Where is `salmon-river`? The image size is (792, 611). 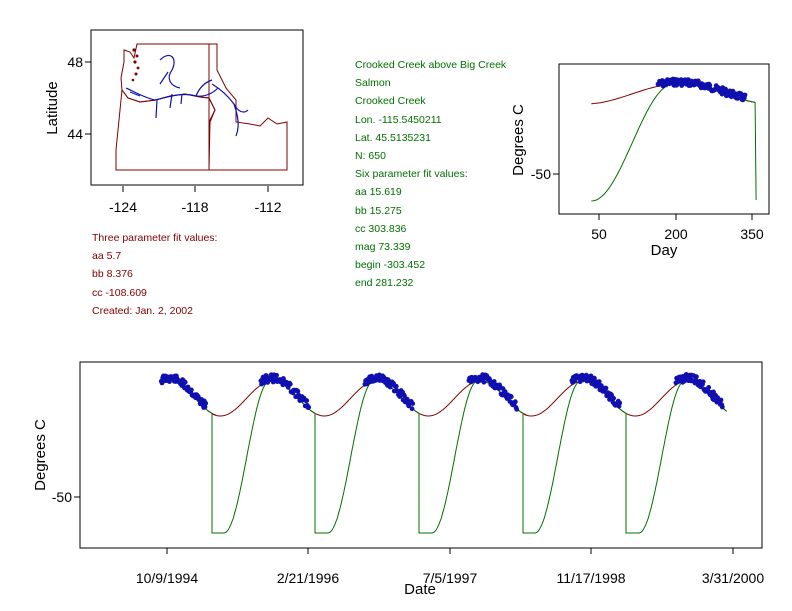
salmon-river is located at coordinates (236, 120).